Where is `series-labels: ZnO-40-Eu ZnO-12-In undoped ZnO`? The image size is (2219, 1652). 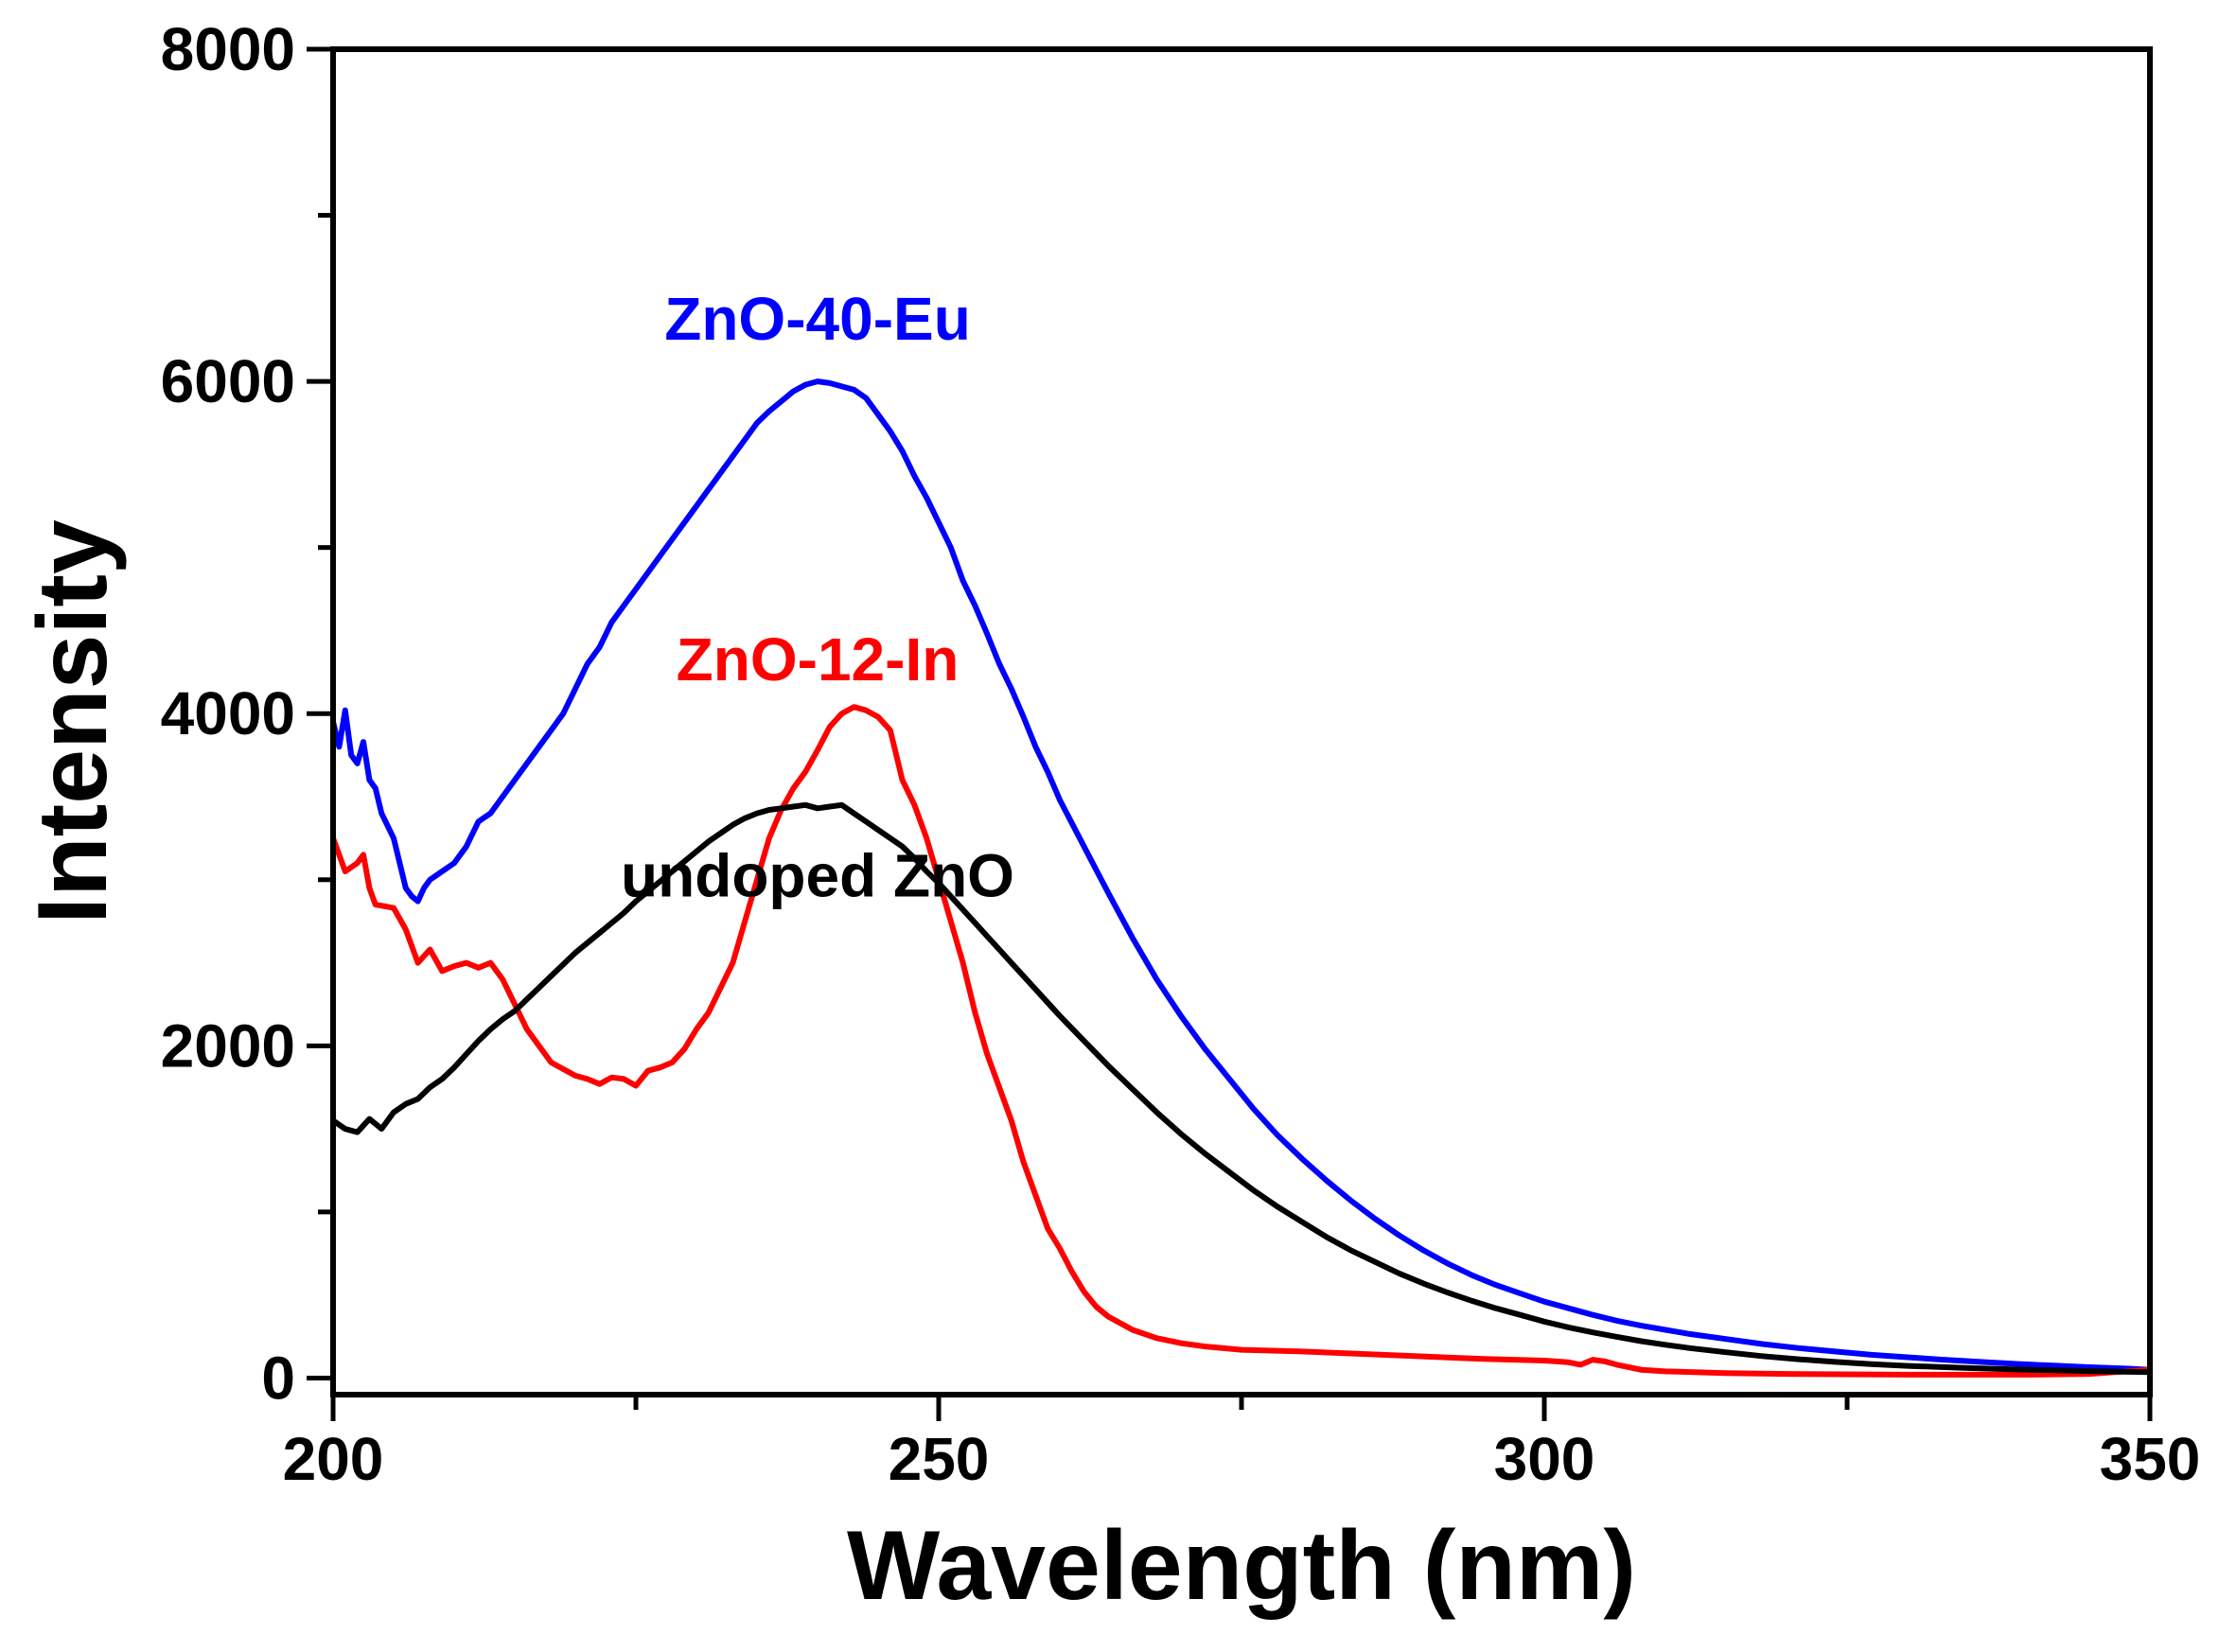 series-labels: ZnO-40-Eu ZnO-12-In undoped ZnO is located at coordinates (818, 597).